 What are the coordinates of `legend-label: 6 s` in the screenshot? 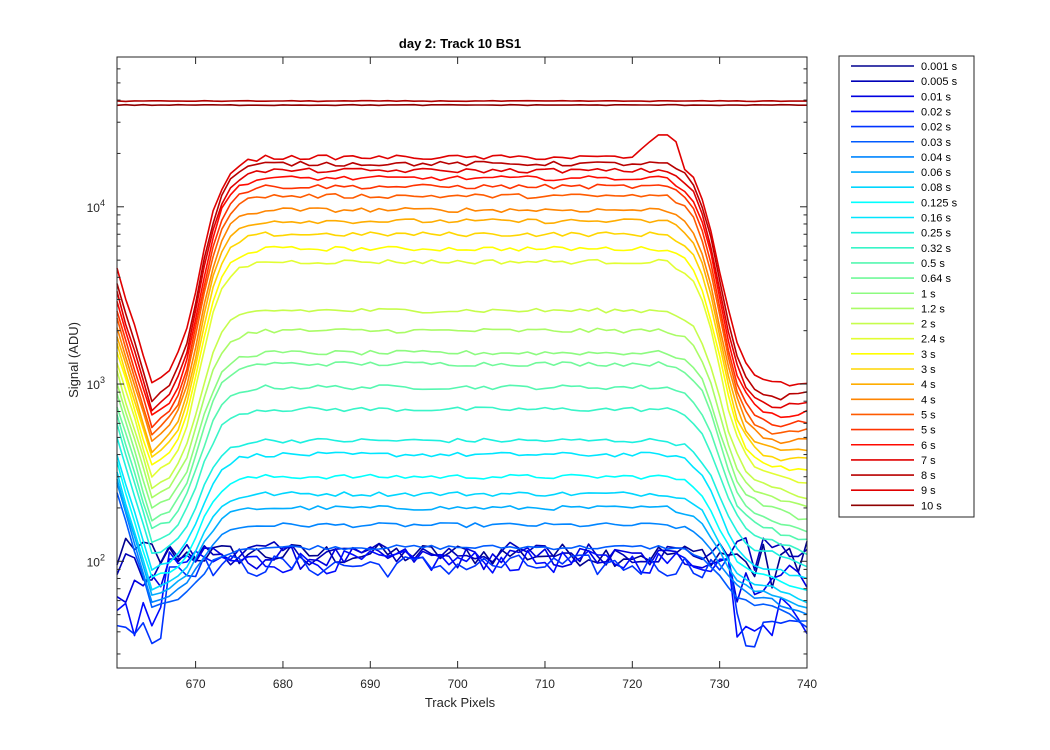 It's located at (928, 446).